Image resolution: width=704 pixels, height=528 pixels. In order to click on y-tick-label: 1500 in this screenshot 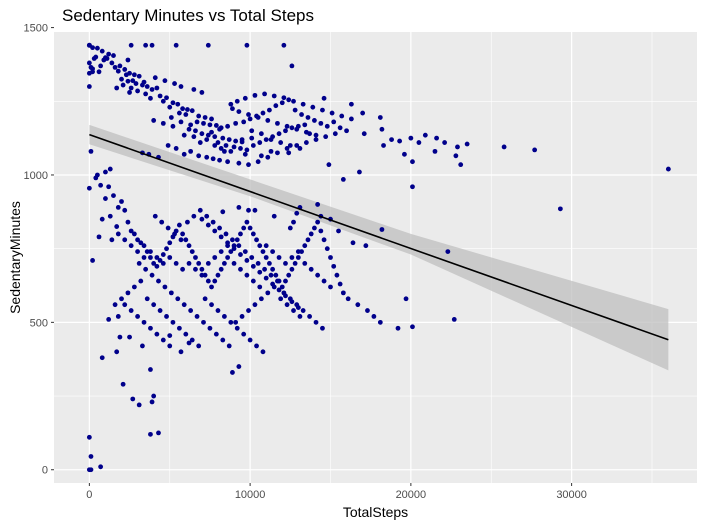, I will do `click(36, 29)`.